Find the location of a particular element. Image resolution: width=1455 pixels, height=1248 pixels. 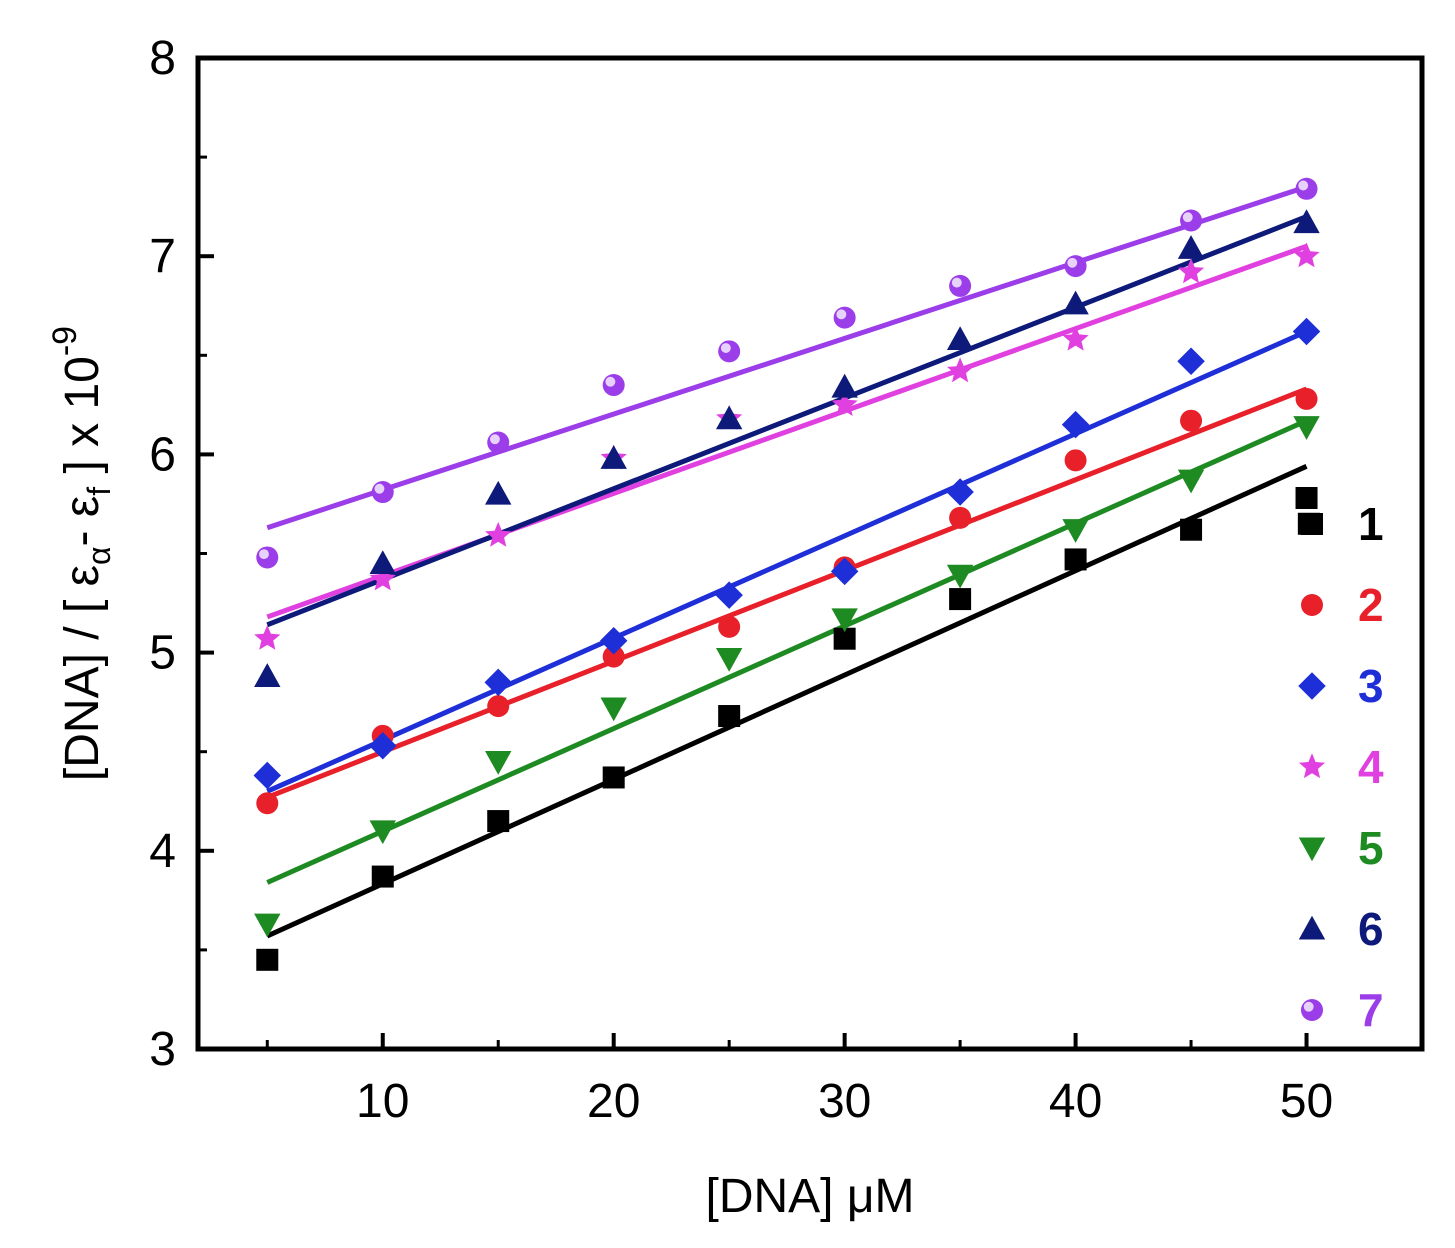

legend-label-6: 6 is located at coordinates (1371, 929).